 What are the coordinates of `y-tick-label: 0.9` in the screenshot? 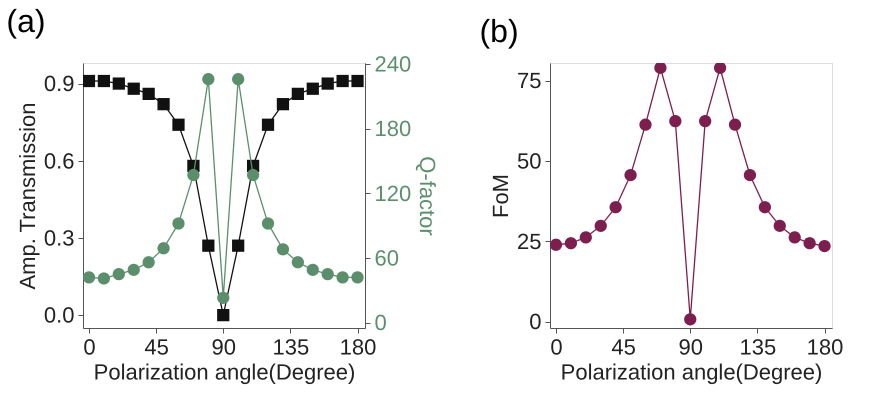 It's located at (59, 83).